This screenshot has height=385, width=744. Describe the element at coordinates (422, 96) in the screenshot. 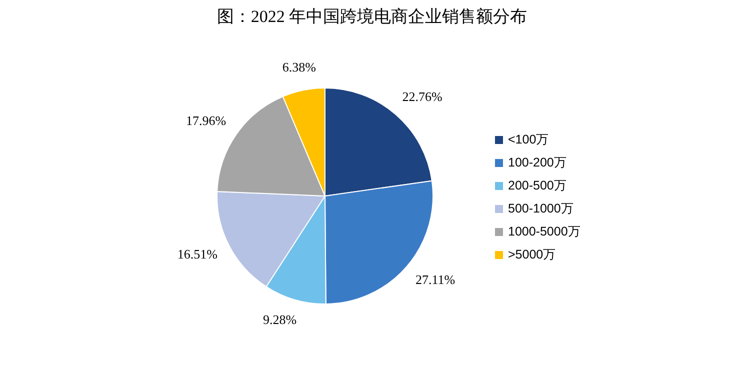

I see `data-label: 22.76%` at that location.